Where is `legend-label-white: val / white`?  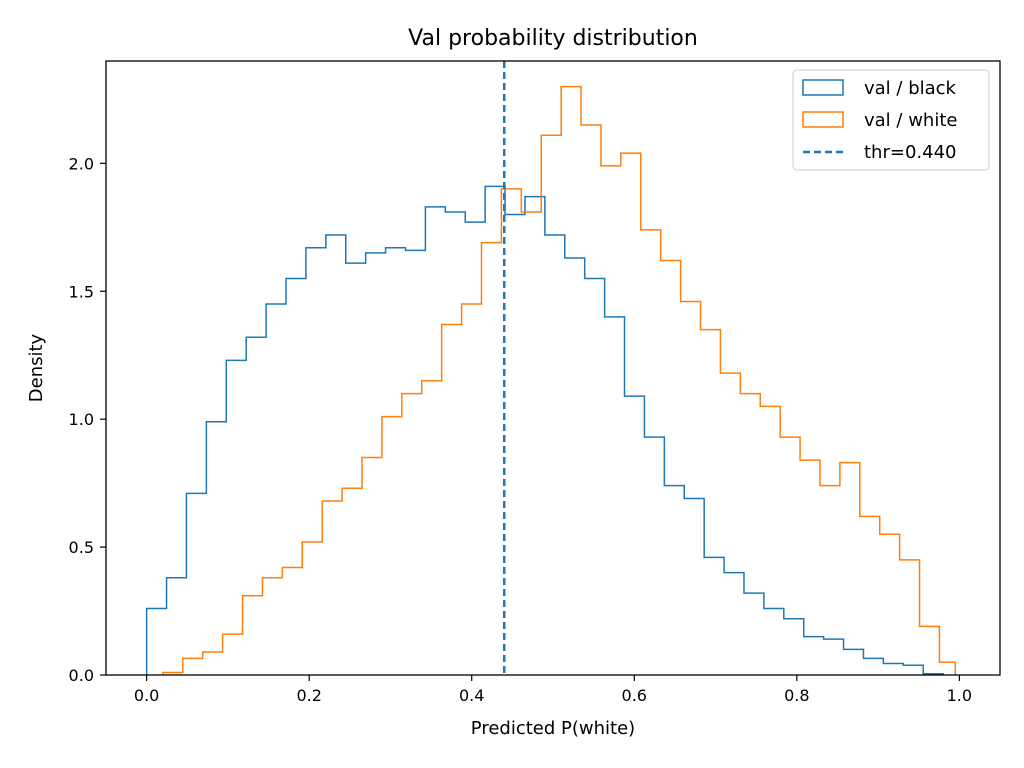
legend-label-white: val / white is located at coordinates (910, 120).